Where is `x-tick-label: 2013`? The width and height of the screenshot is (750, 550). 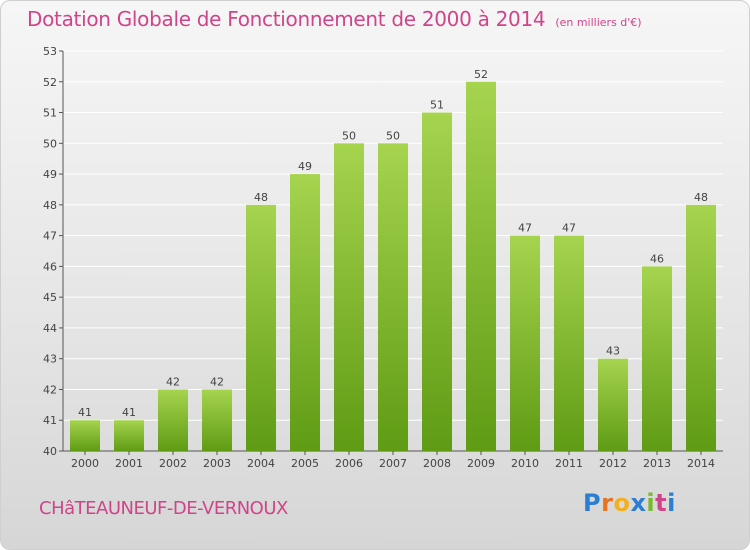
x-tick-label: 2013 is located at coordinates (657, 463).